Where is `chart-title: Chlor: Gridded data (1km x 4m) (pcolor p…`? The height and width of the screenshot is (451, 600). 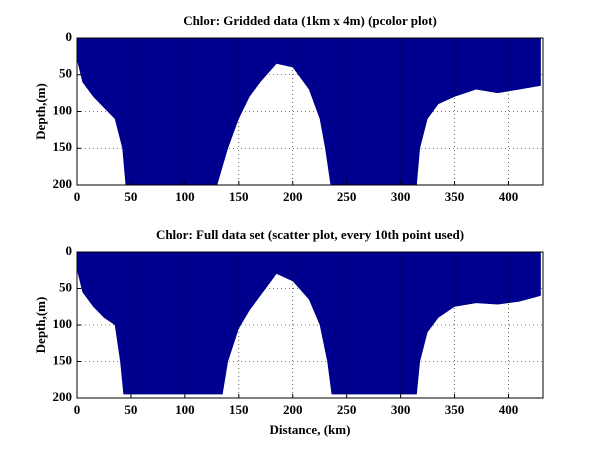
chart-title: Chlor: Gridded data (1km x 4m) (pcolor p… is located at coordinates (310, 20).